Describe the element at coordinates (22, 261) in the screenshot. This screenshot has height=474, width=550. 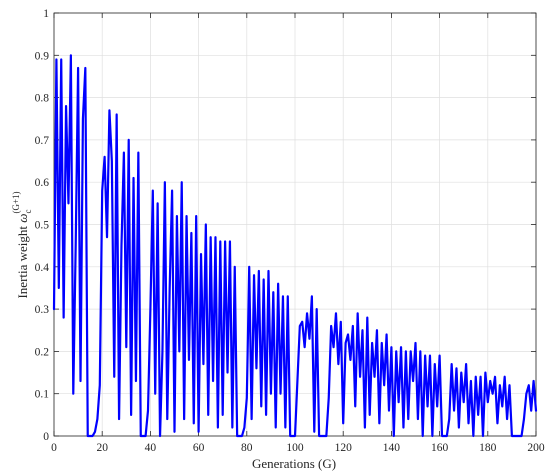
I see `y-axis-label-main: Inertia weight` at that location.